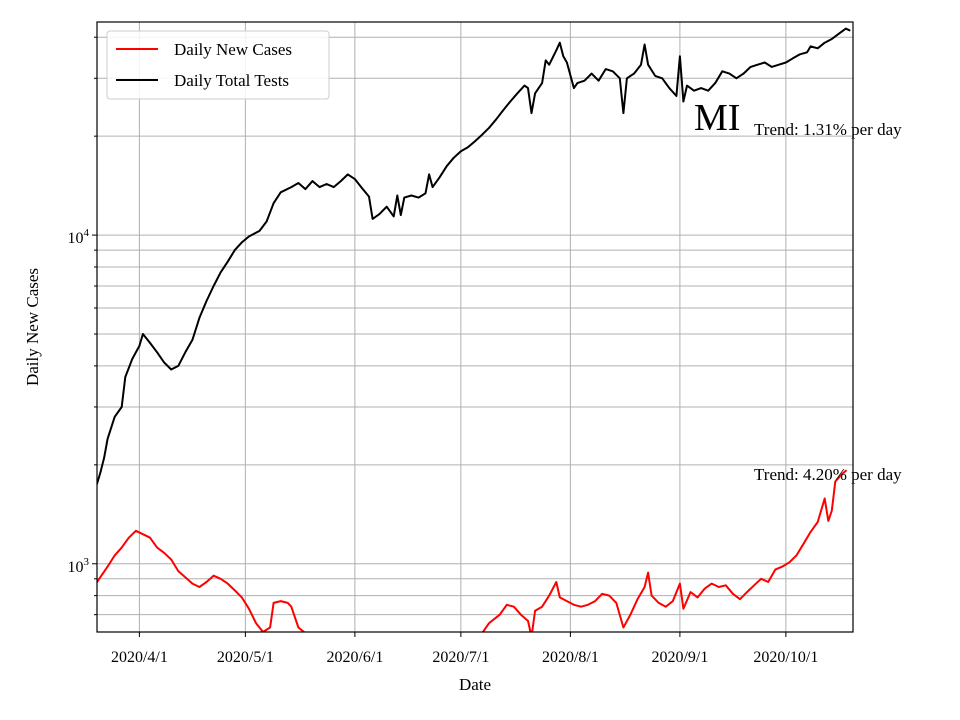 This screenshot has width=960, height=720. I want to click on tests-trend-annotation: Trend: 1.31% per day, so click(828, 129).